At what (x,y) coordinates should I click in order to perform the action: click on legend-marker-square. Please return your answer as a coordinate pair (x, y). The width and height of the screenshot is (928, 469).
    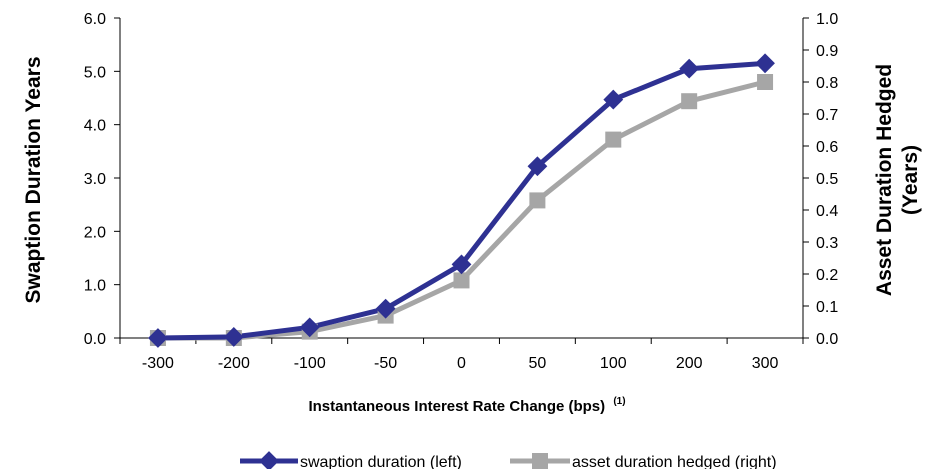
    Looking at the image, I should click on (540, 461).